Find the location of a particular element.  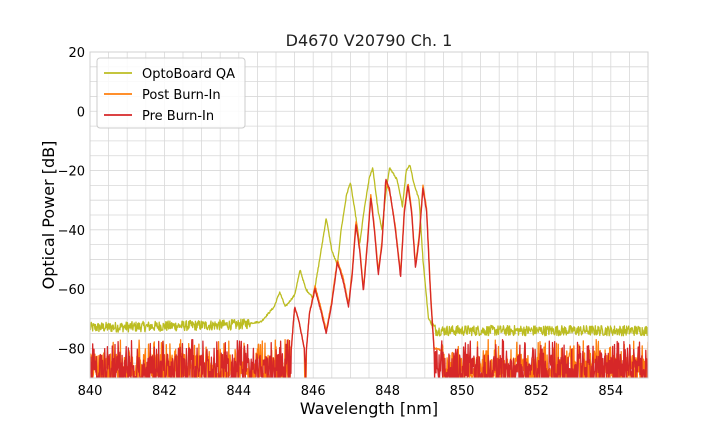

y-tick-label: −20 is located at coordinates (71, 172).